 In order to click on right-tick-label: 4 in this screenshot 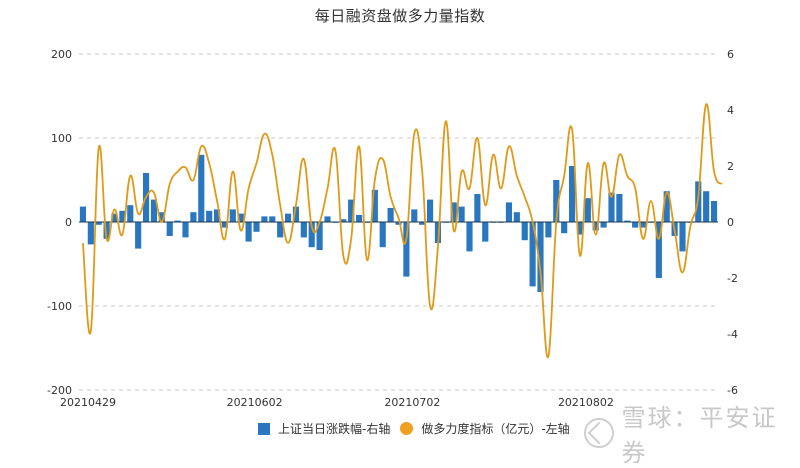, I will do `click(730, 110)`.